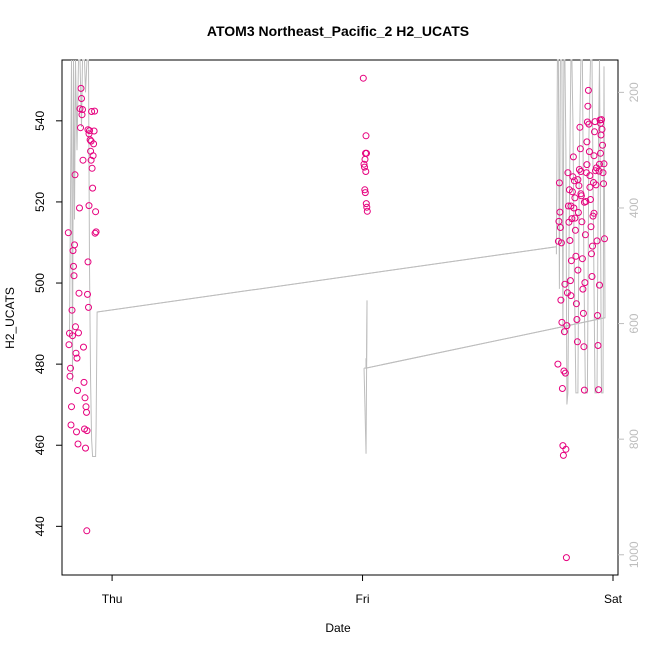 The width and height of the screenshot is (650, 650). What do you see at coordinates (634, 208) in the screenshot?
I see `y2-tick-label: 400` at bounding box center [634, 208].